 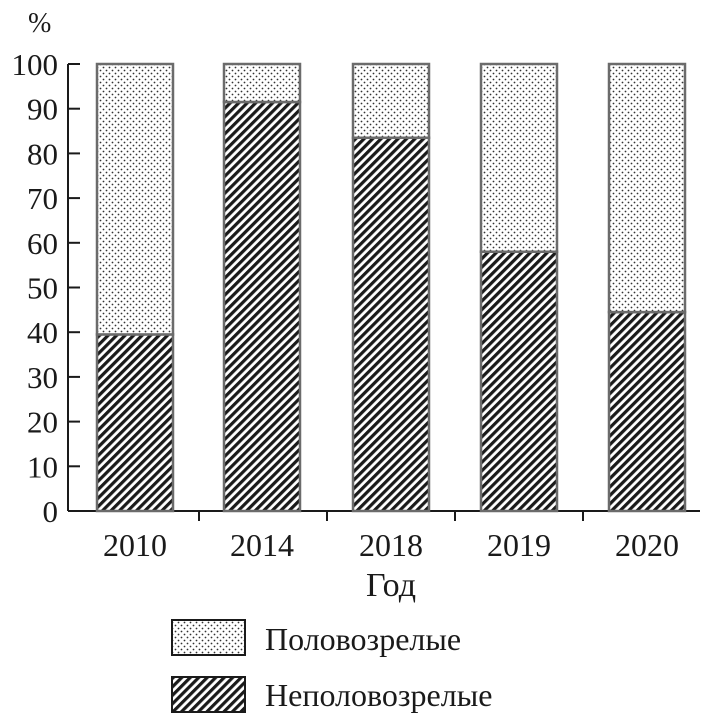 What do you see at coordinates (391, 545) in the screenshot?
I see `x-tick-label: 2018` at bounding box center [391, 545].